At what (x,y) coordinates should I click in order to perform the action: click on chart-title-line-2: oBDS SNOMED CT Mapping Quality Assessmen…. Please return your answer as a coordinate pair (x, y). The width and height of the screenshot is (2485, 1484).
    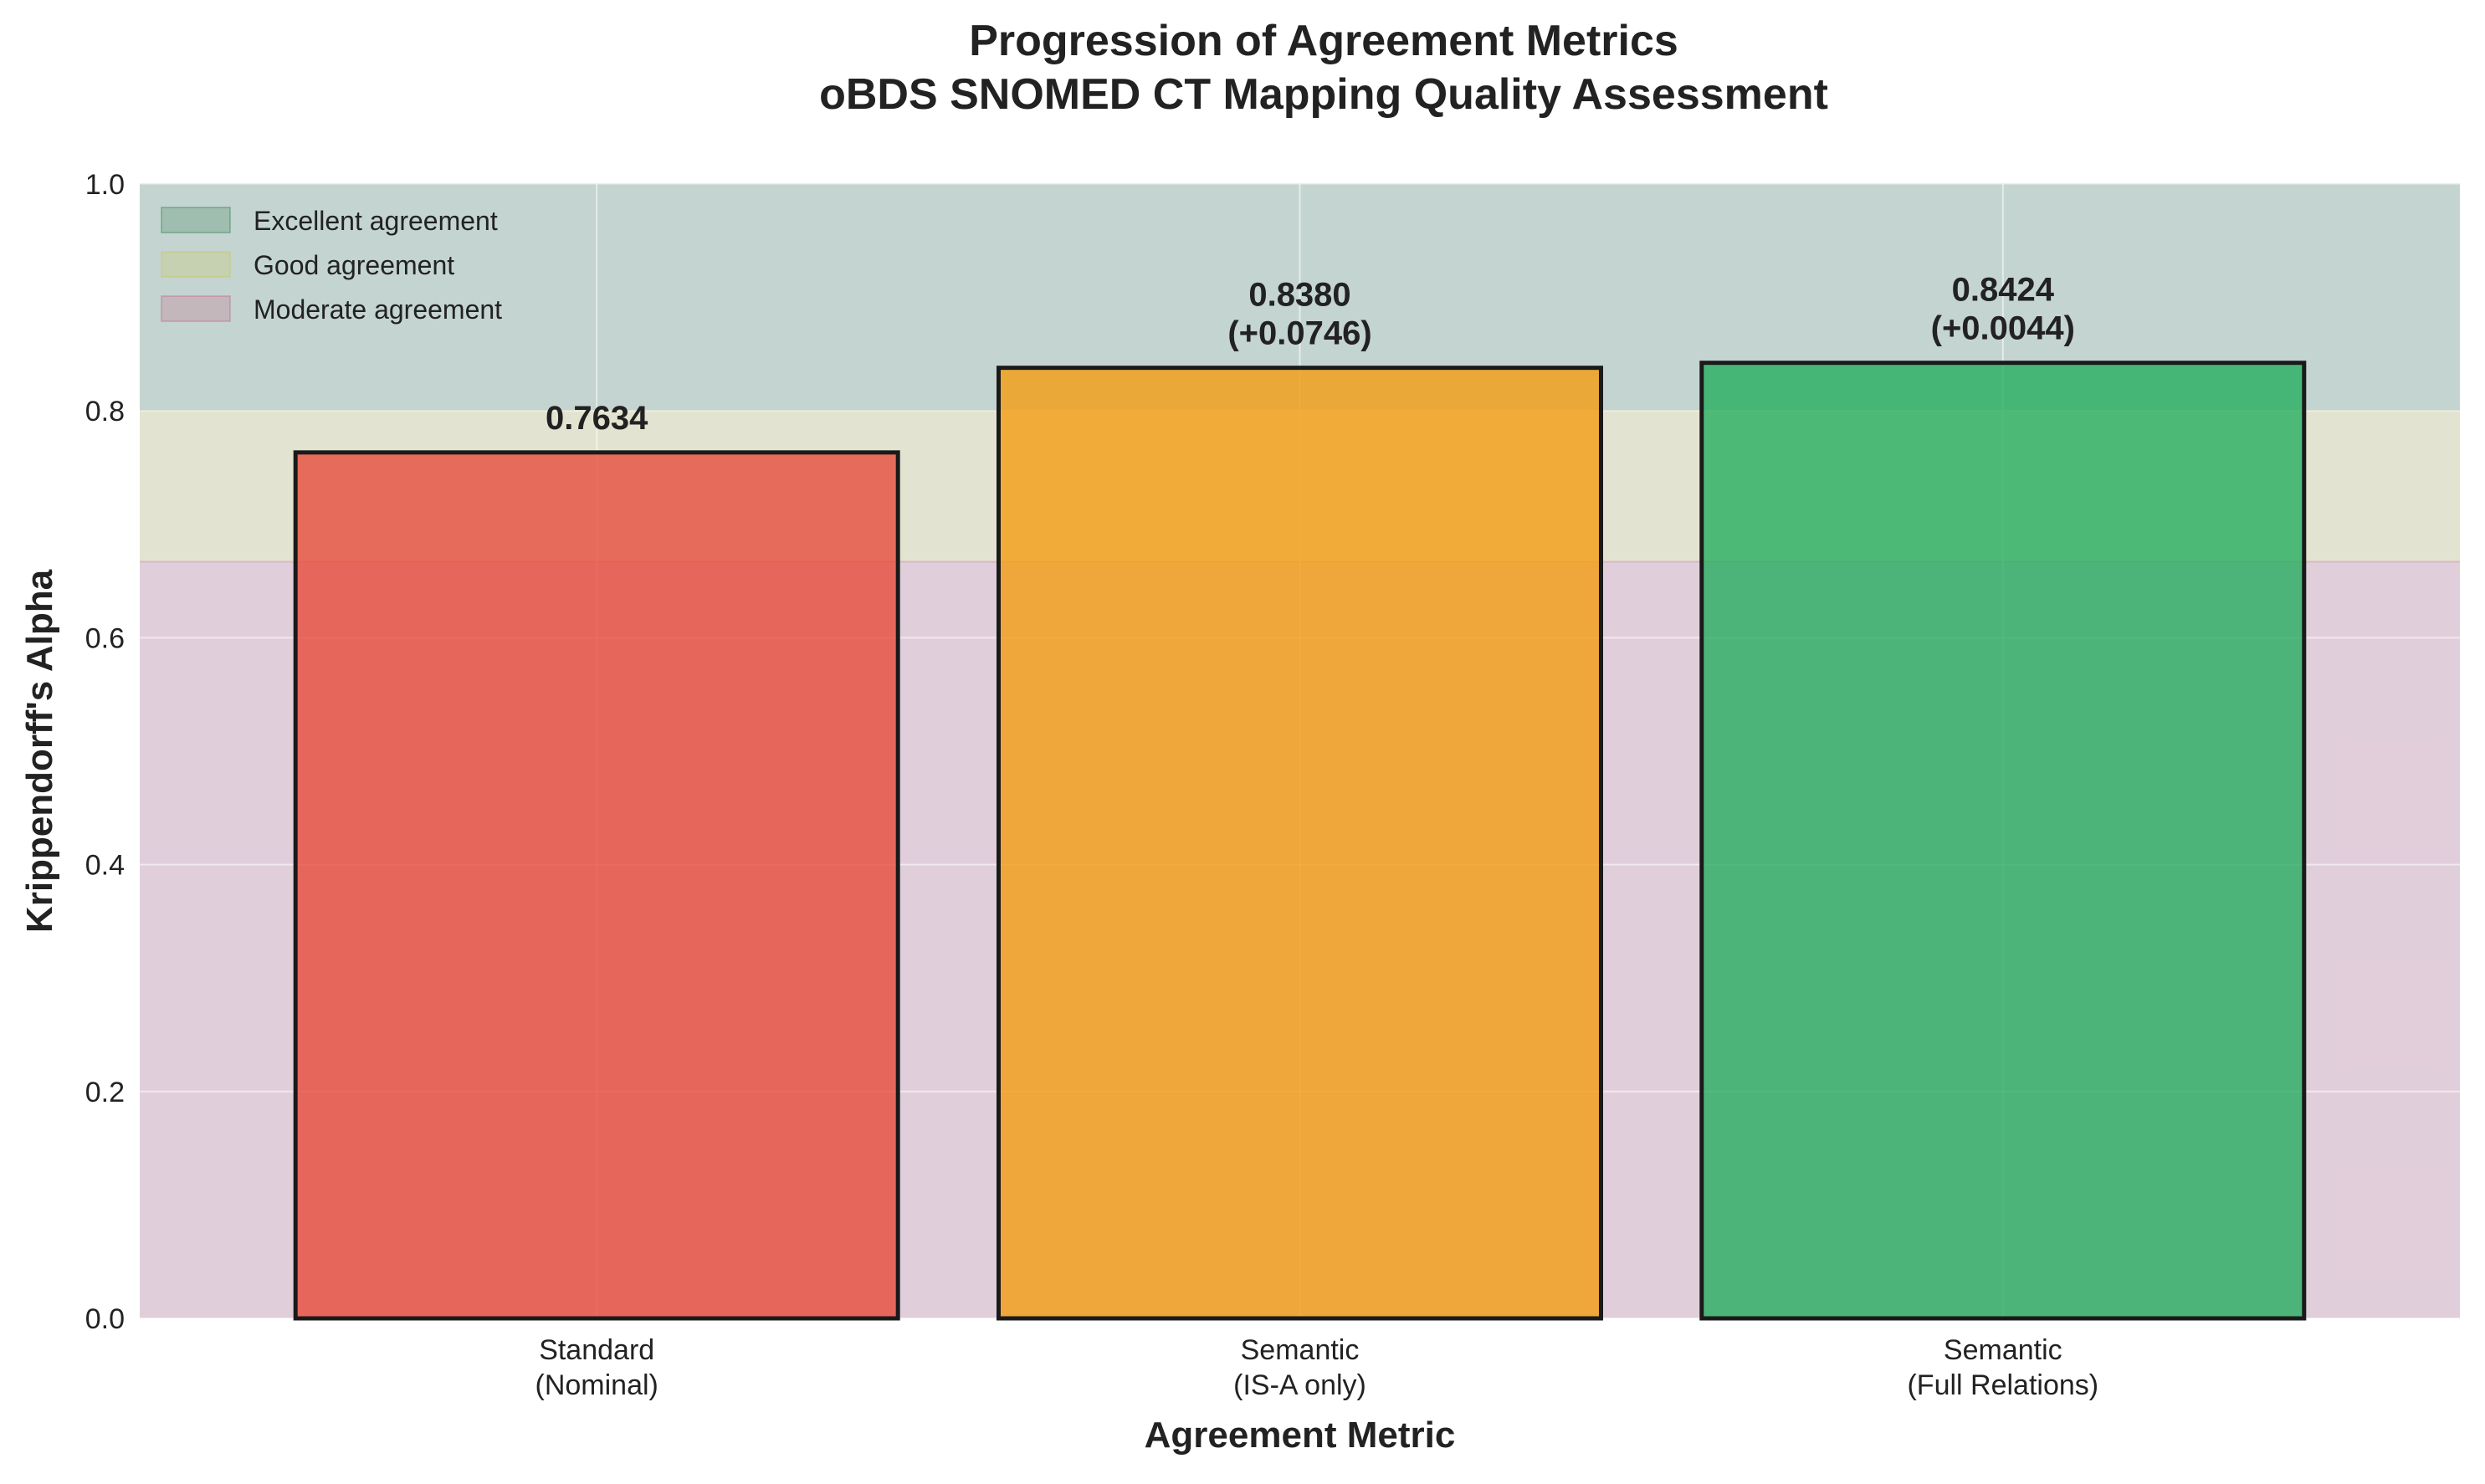
    Looking at the image, I should click on (1323, 94).